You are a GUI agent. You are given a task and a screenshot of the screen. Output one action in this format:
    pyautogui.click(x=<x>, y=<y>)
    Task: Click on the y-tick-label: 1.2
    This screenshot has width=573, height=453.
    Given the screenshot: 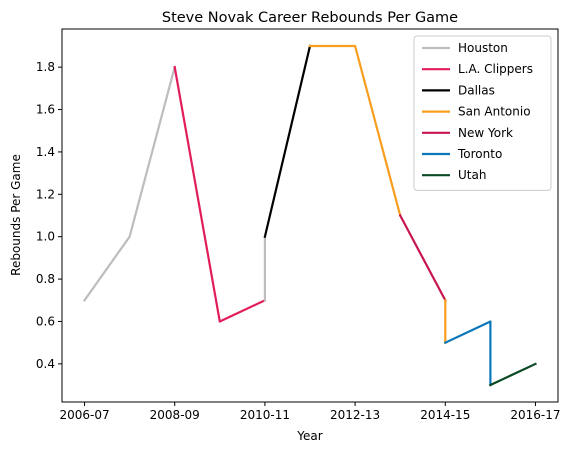 What is the action you would take?
    pyautogui.click(x=45, y=194)
    